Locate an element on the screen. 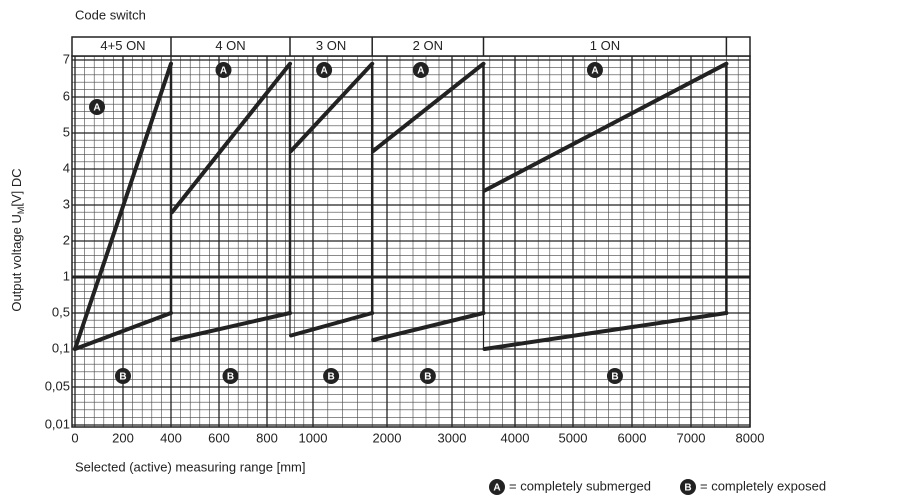 This screenshot has height=499, width=920. y-axis-label: Output voltage UM[V] DC is located at coordinates (17, 239).